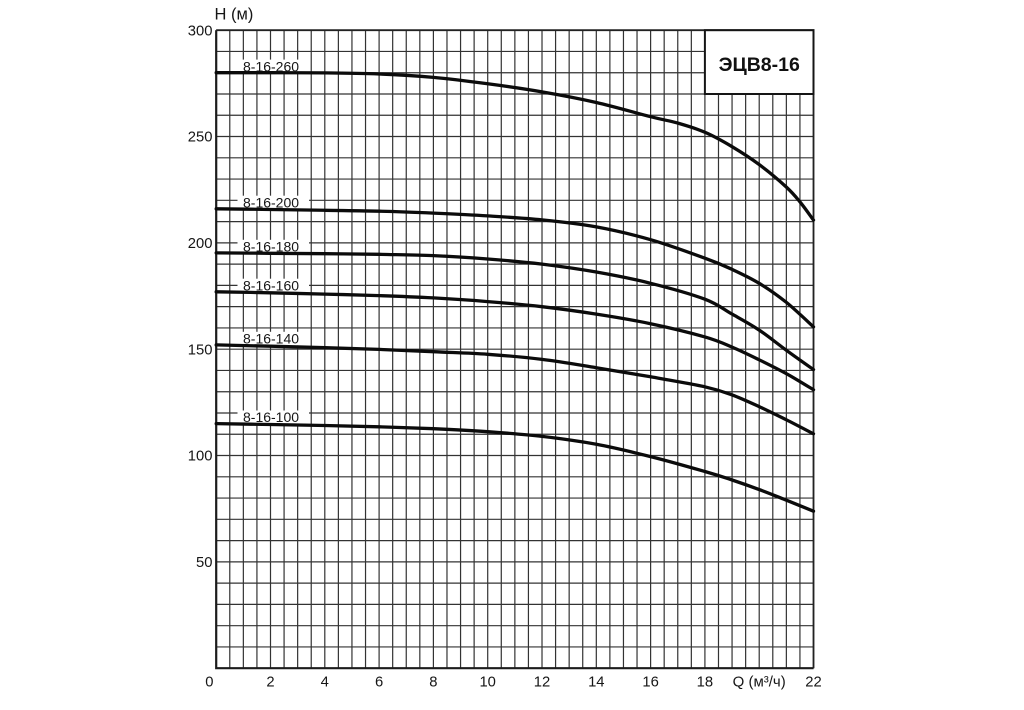 The image size is (1024, 710). What do you see at coordinates (705, 683) in the screenshot?
I see `svg-text: 18` at bounding box center [705, 683].